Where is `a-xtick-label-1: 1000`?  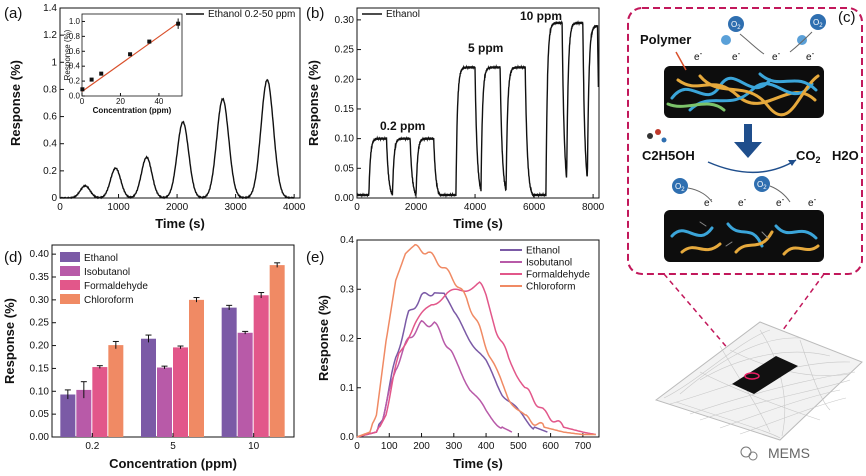 a-xtick-label-1: 1000 is located at coordinates (118, 207).